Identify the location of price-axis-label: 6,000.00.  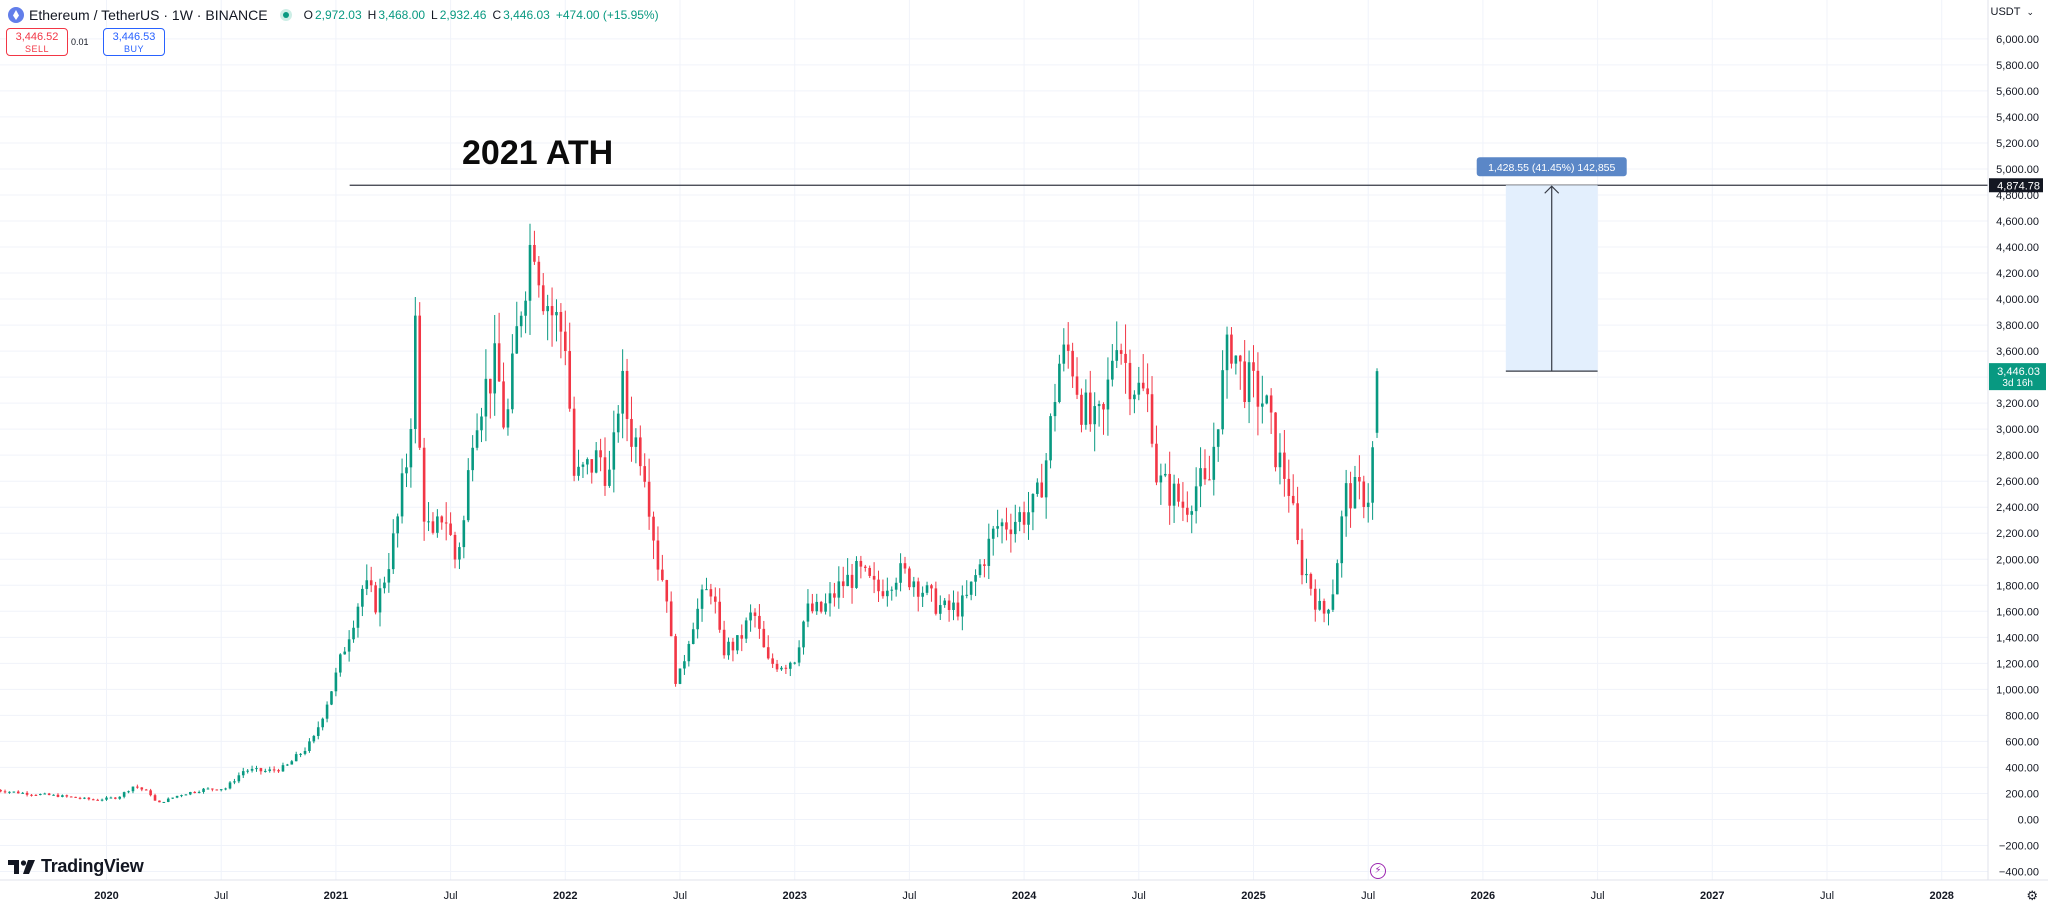
(2017, 40).